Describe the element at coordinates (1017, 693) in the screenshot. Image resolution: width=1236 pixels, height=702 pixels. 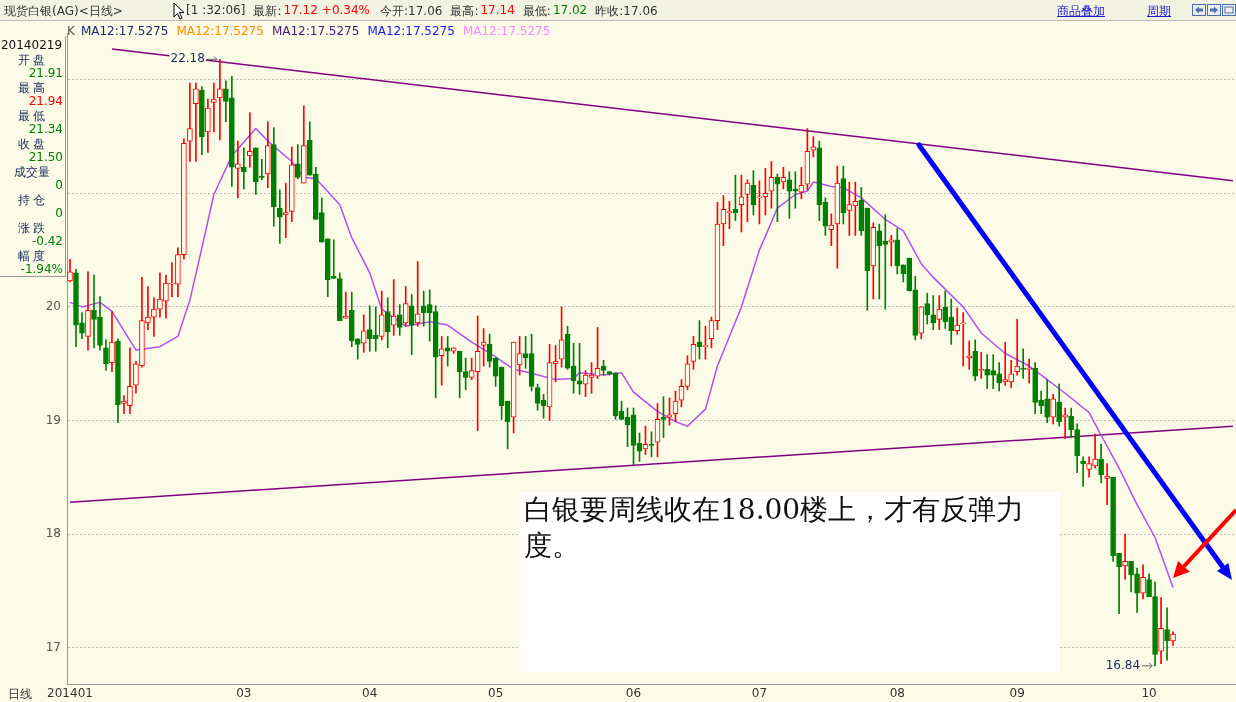
I see `x-tick-label: 09` at that location.